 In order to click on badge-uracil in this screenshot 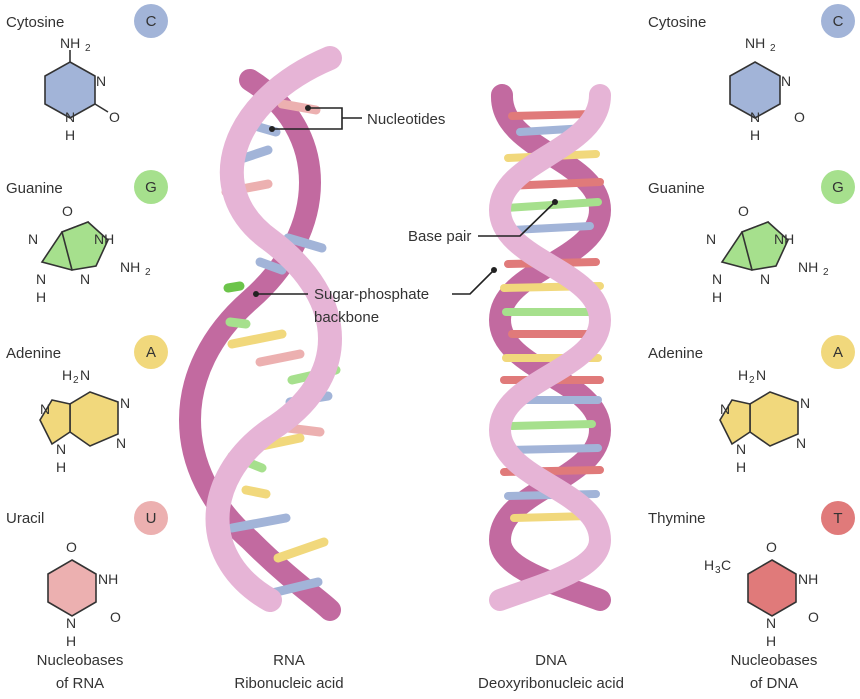, I will do `click(151, 518)`.